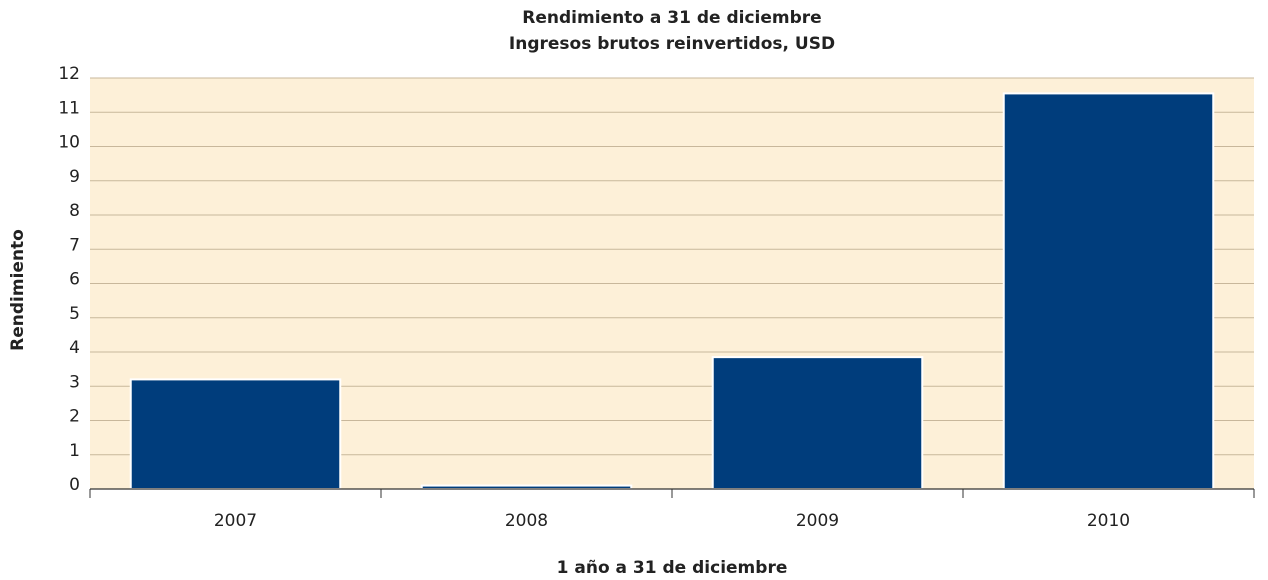 The height and width of the screenshot is (580, 1268). I want to click on y-tick-label: 8, so click(74, 211).